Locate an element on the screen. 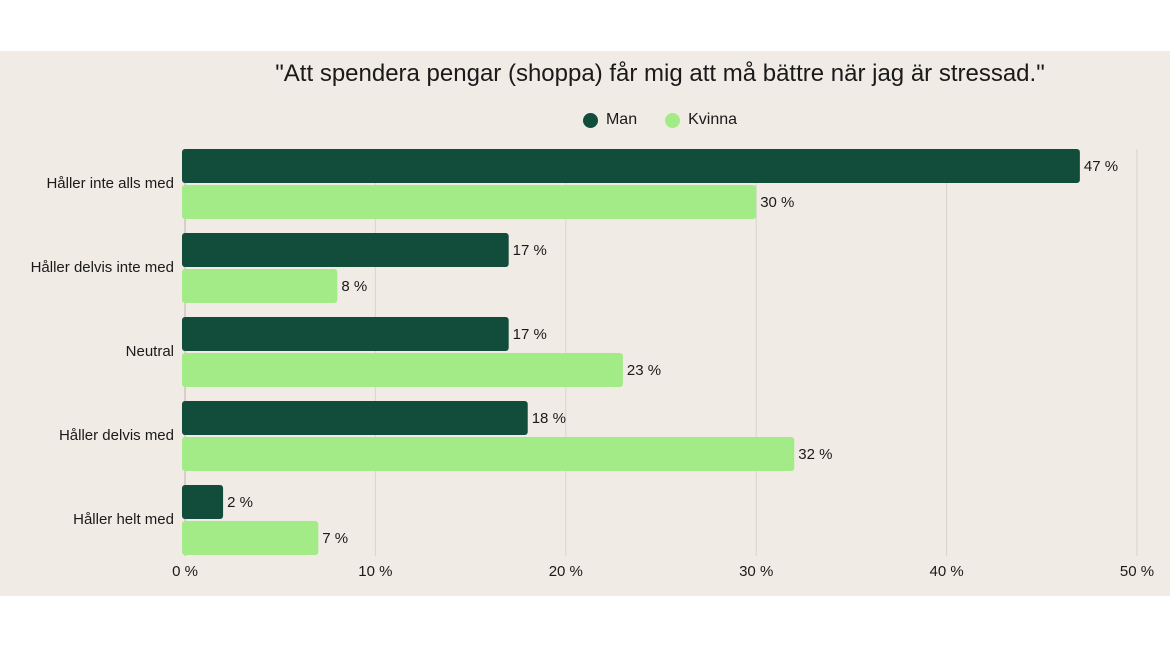 This screenshot has height=658, width=1170. x-tick-label: 10 % is located at coordinates (375, 571).